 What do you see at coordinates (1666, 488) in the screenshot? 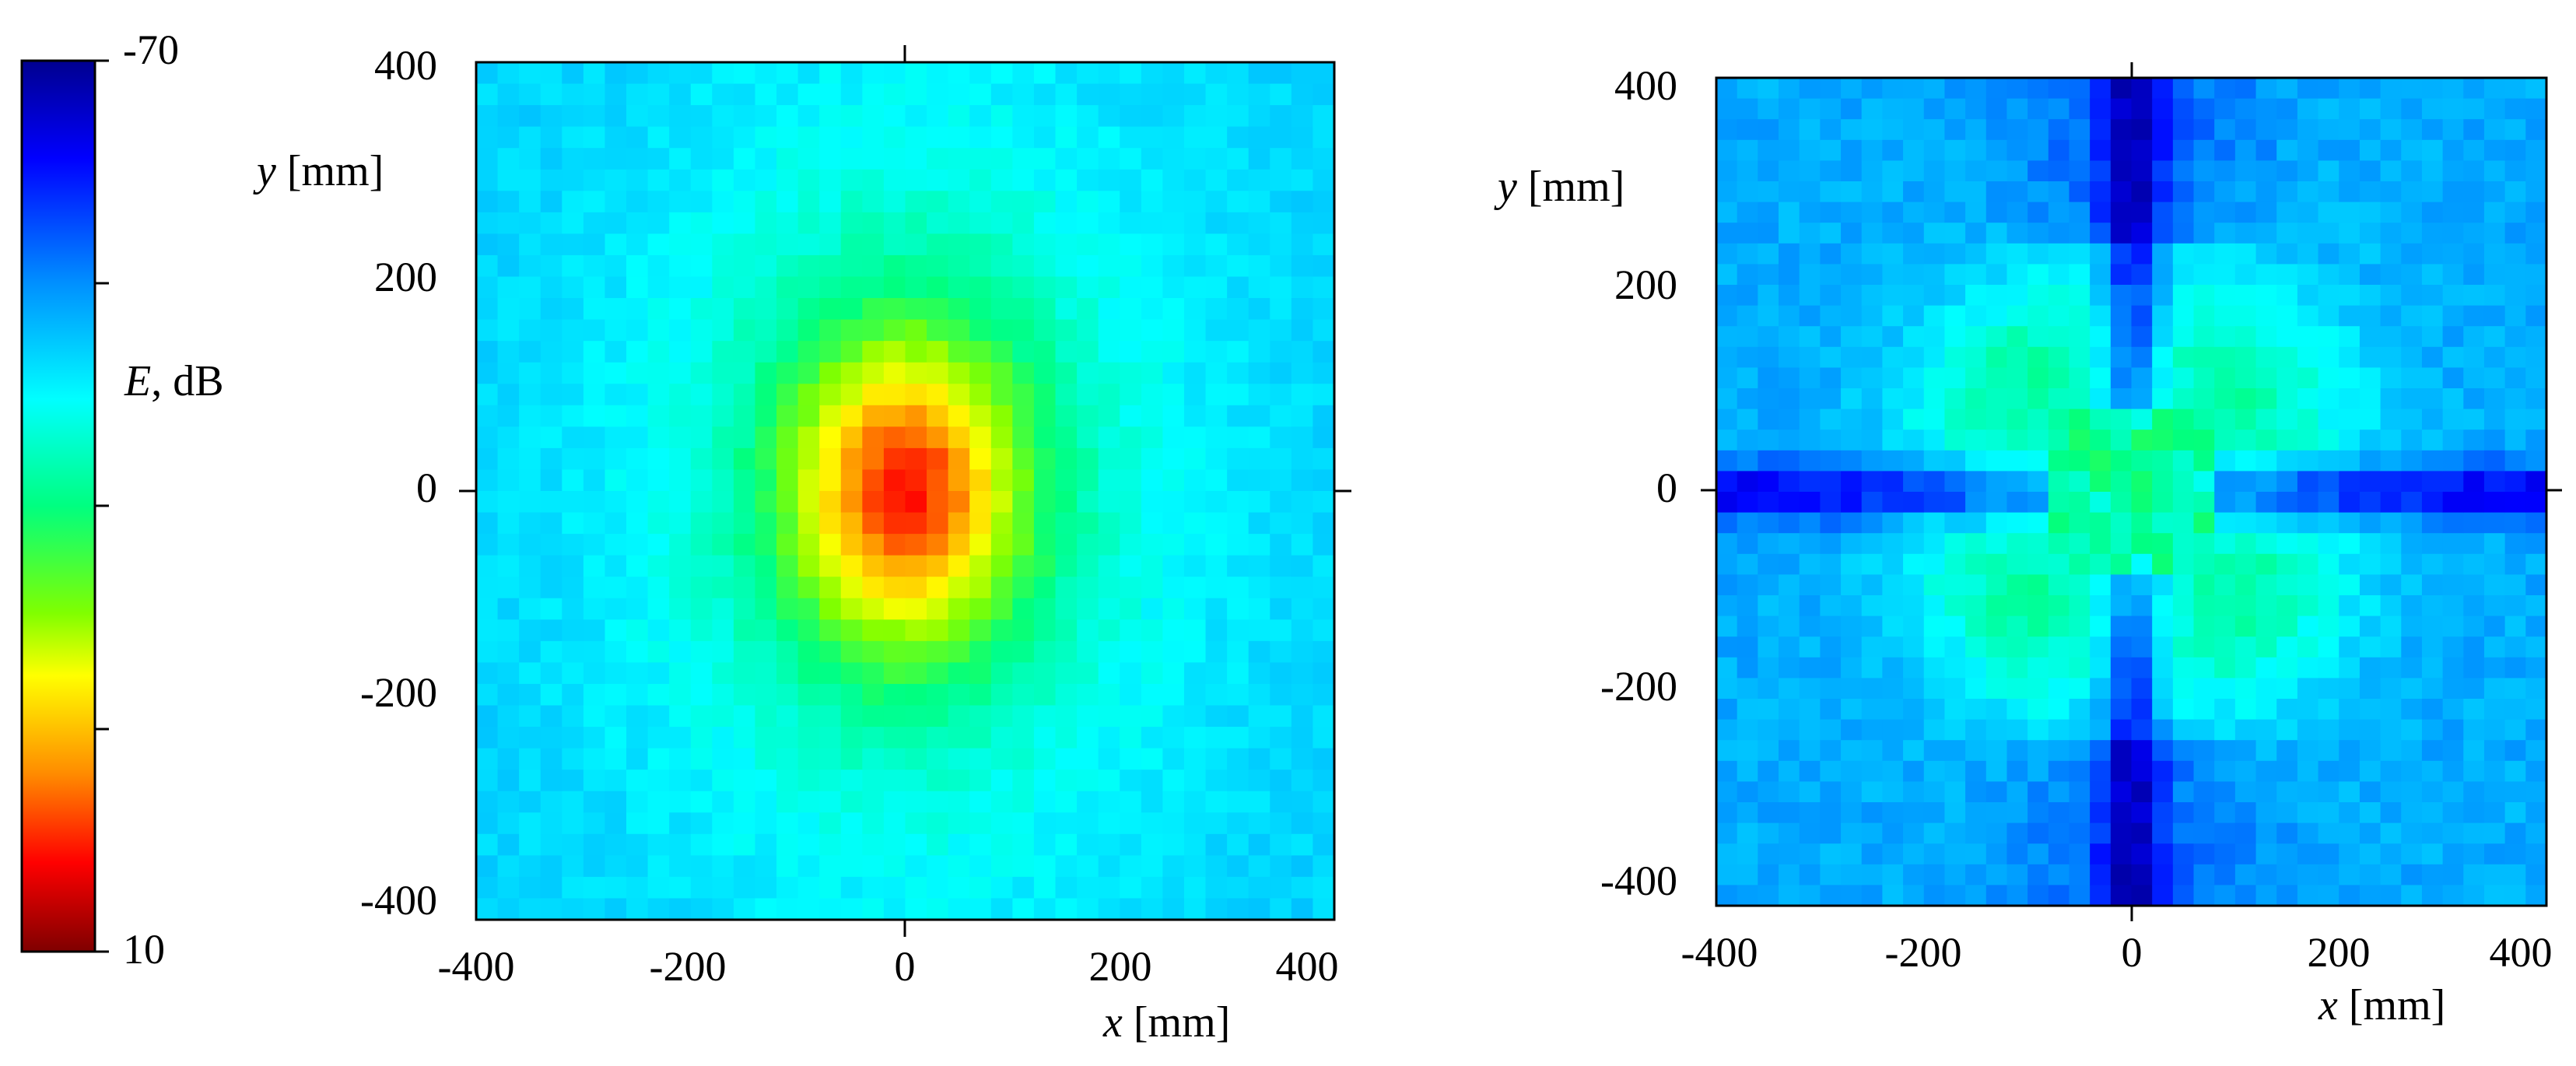
I see `ytick-label: 0` at bounding box center [1666, 488].